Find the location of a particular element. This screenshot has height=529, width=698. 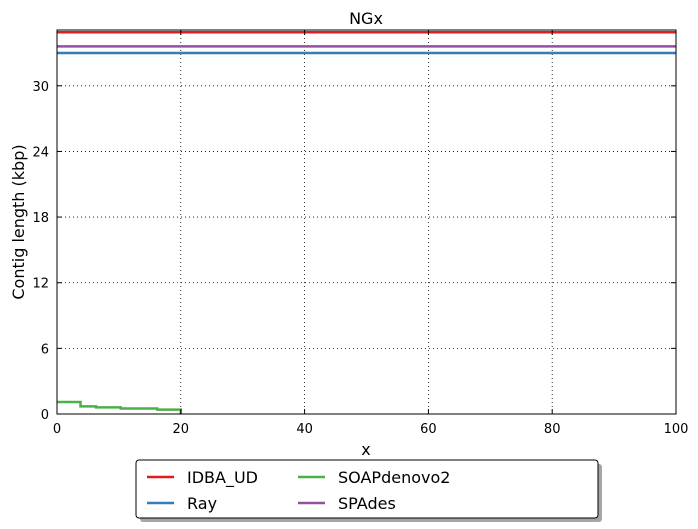

y-tick-label: 12 is located at coordinates (40, 284).